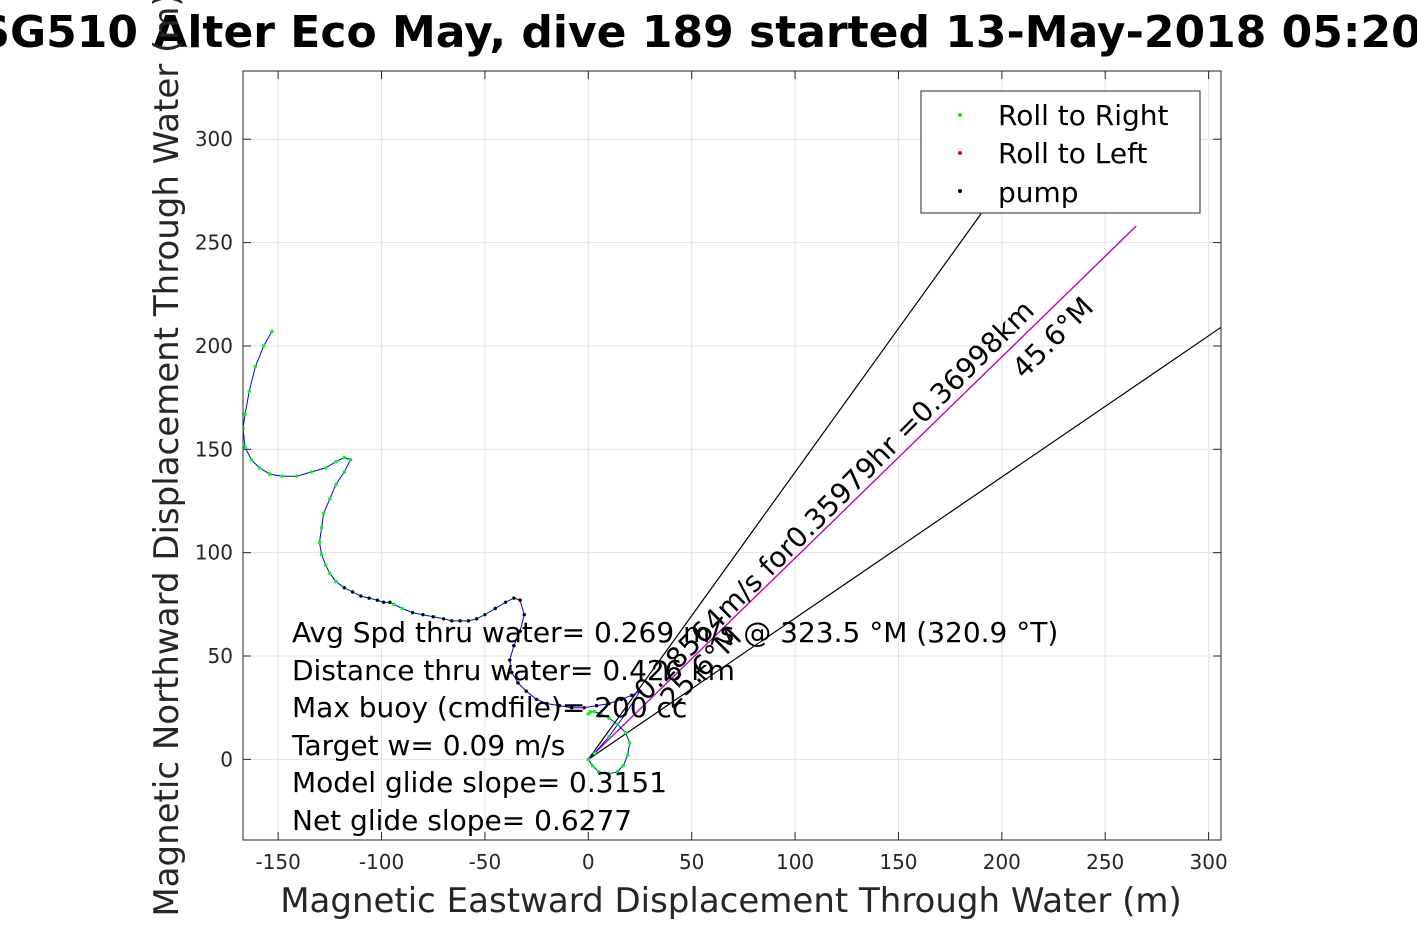  What do you see at coordinates (214, 553) in the screenshot?
I see `y-tick-label: 100` at bounding box center [214, 553].